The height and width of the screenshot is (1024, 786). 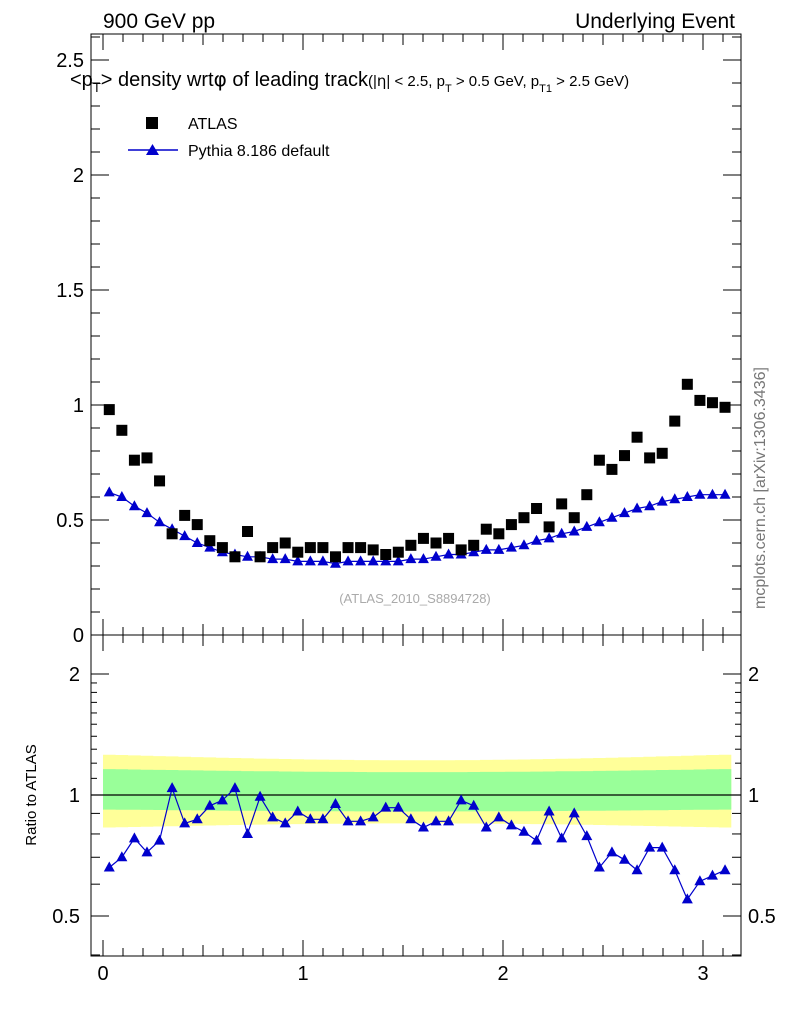 What do you see at coordinates (416, 791) in the screenshot?
I see `ratio-uncertainty-bands` at bounding box center [416, 791].